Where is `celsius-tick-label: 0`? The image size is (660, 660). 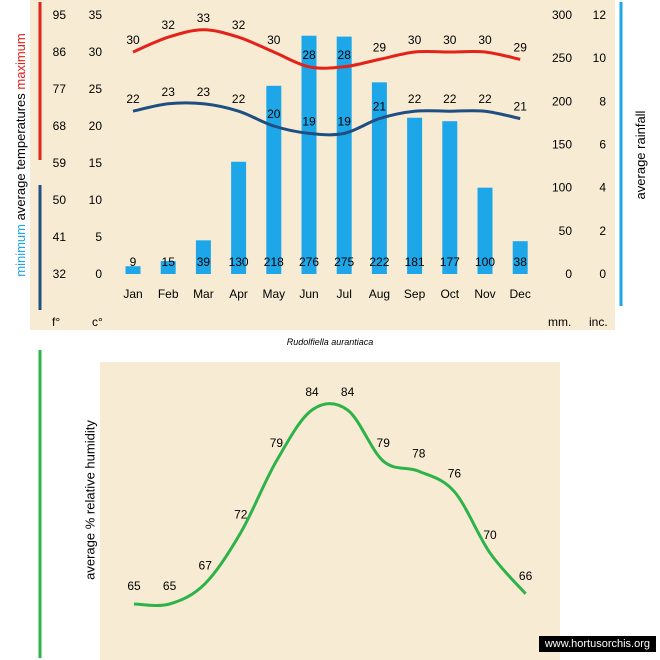
celsius-tick-label: 0 is located at coordinates (98, 274).